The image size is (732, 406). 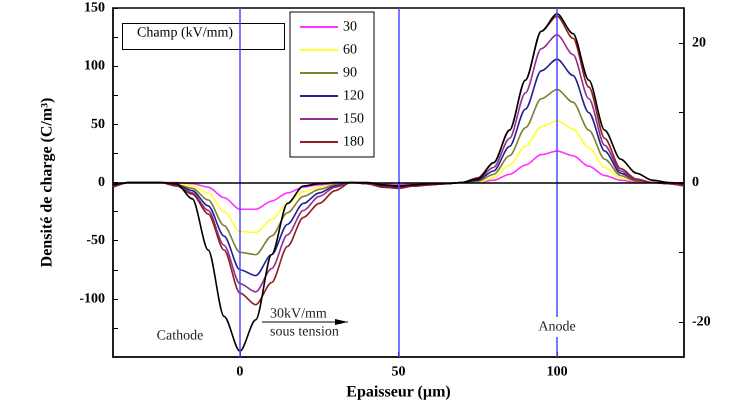 I want to click on legend-title: Champ (kV/mm), so click(x=185, y=33).